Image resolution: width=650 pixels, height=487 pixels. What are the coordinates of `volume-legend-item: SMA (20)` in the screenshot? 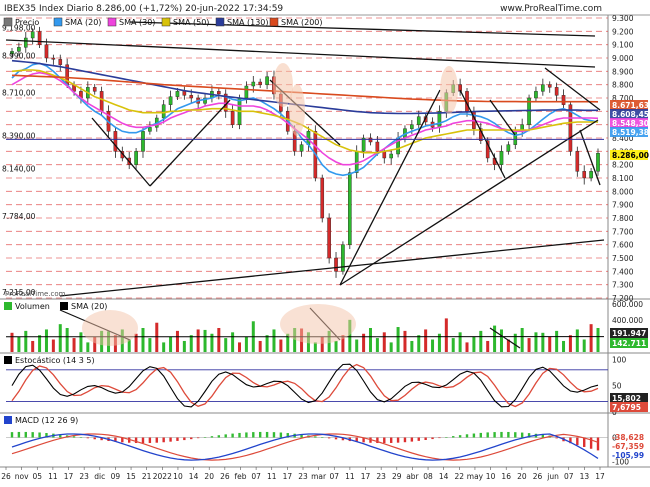 It's located at (89, 306).